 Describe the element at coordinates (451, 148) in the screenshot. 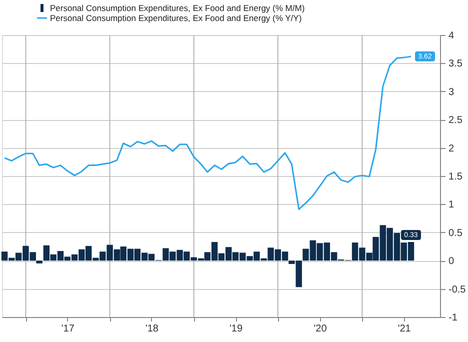

I see `y-tick-label: 2` at that location.